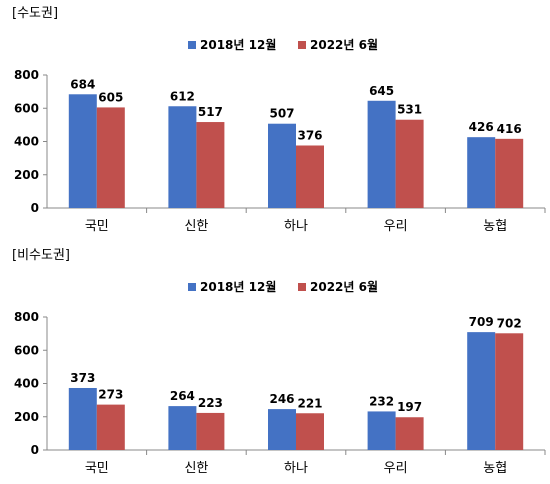 The image size is (550, 484). I want to click on data-label: 223, so click(210, 403).